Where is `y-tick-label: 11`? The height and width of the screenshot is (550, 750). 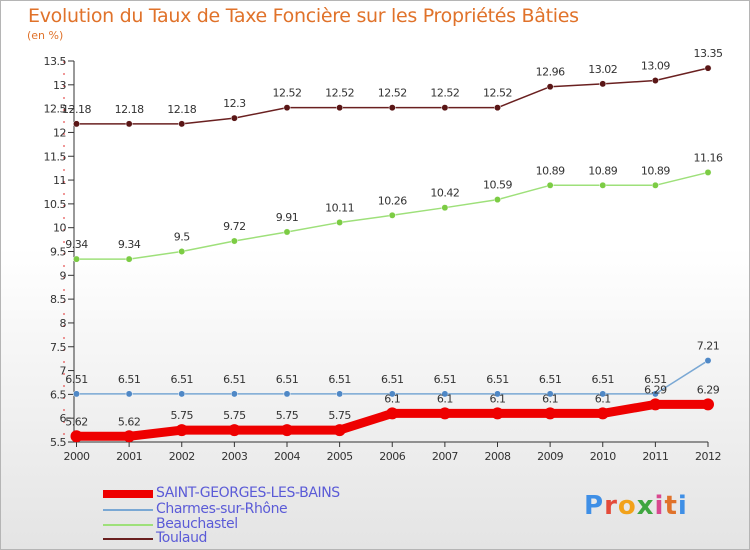 y-tick-label: 11 is located at coordinates (59, 180).